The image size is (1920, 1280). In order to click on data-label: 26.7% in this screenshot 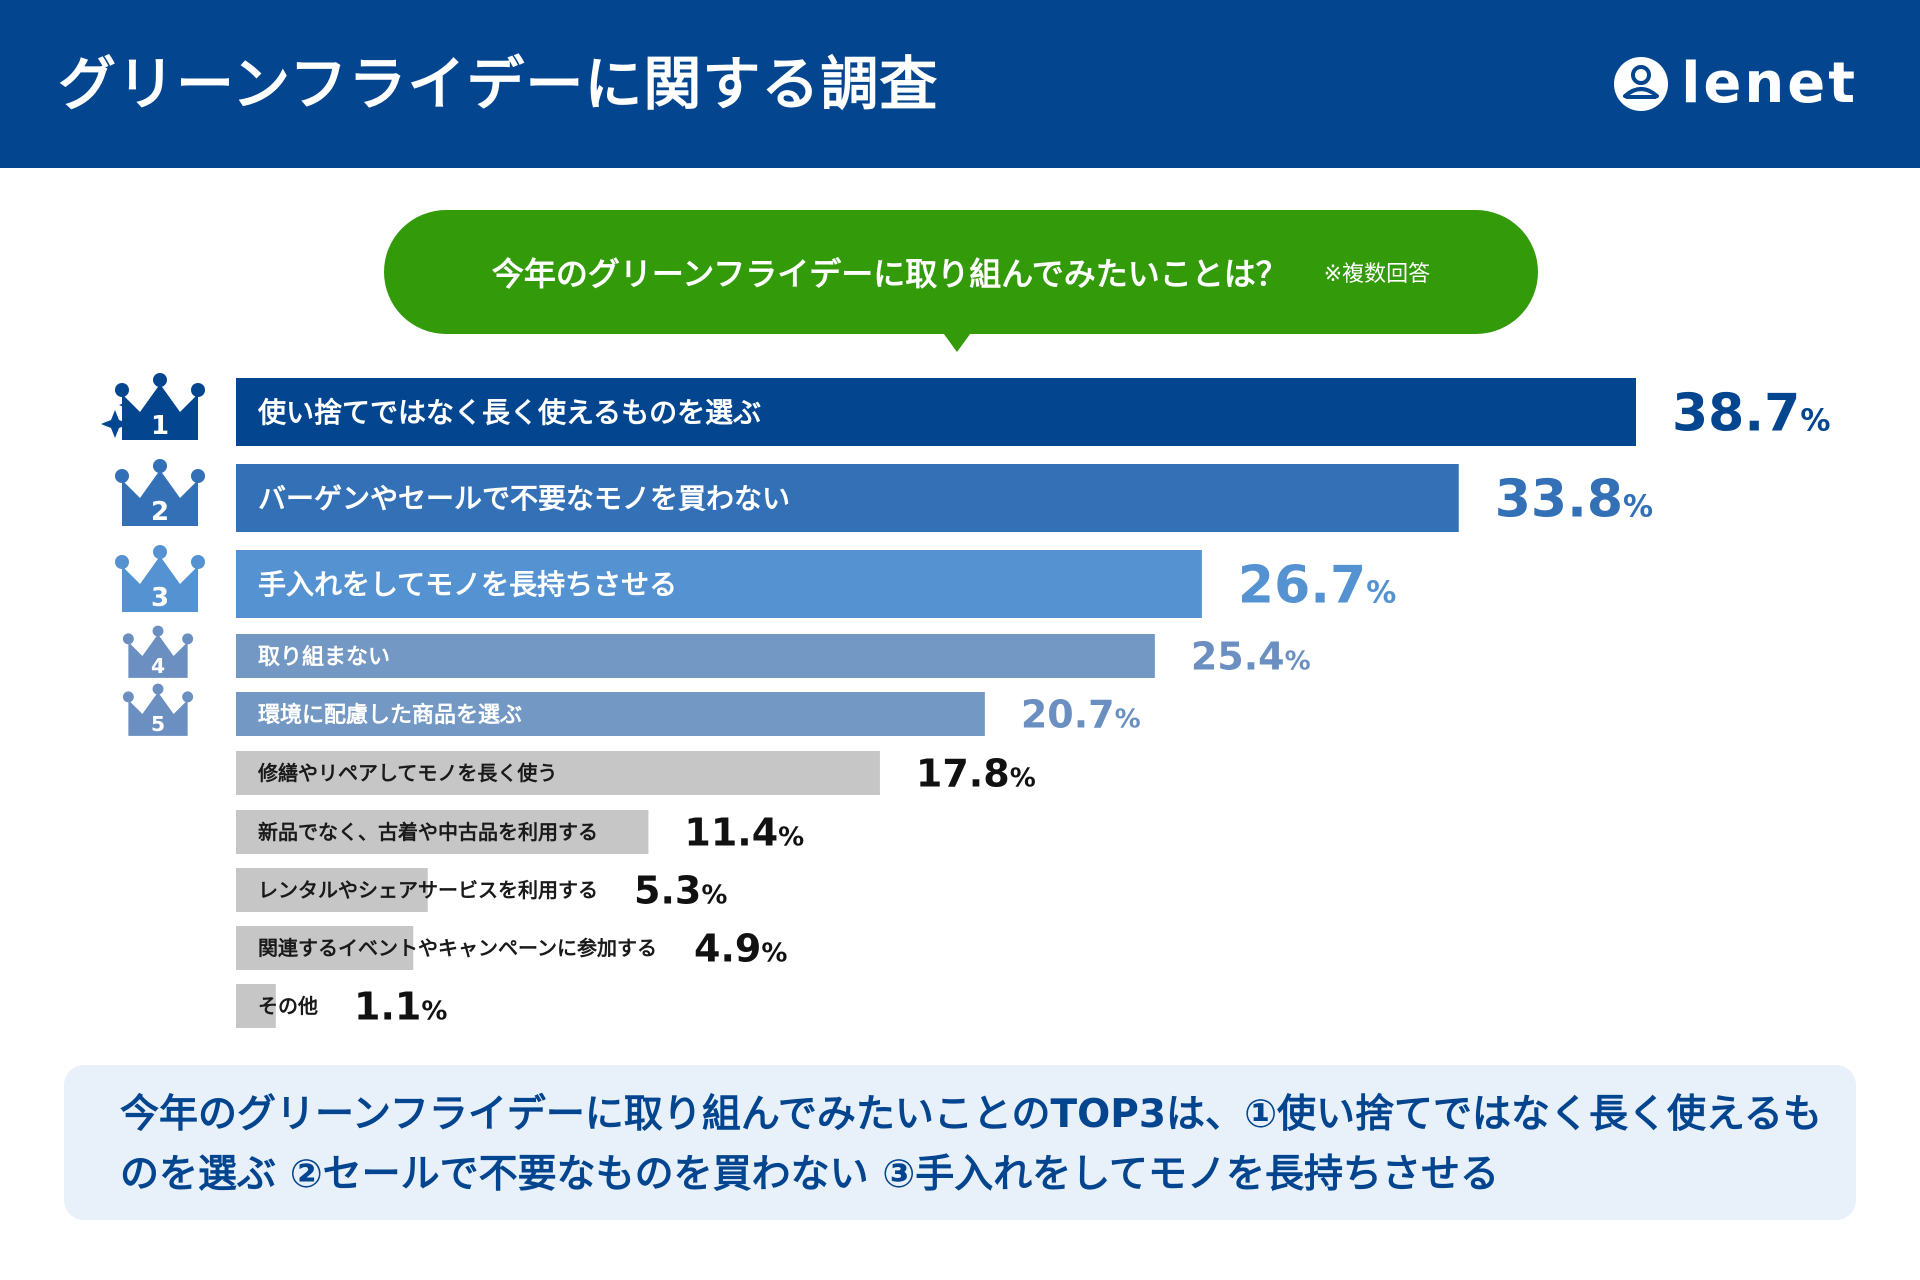, I will do `click(1317, 586)`.